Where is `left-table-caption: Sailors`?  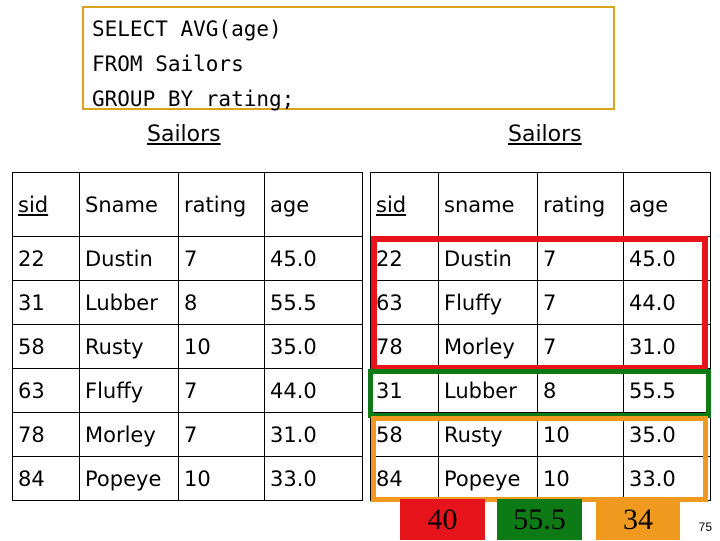
left-table-caption: Sailors is located at coordinates (184, 134).